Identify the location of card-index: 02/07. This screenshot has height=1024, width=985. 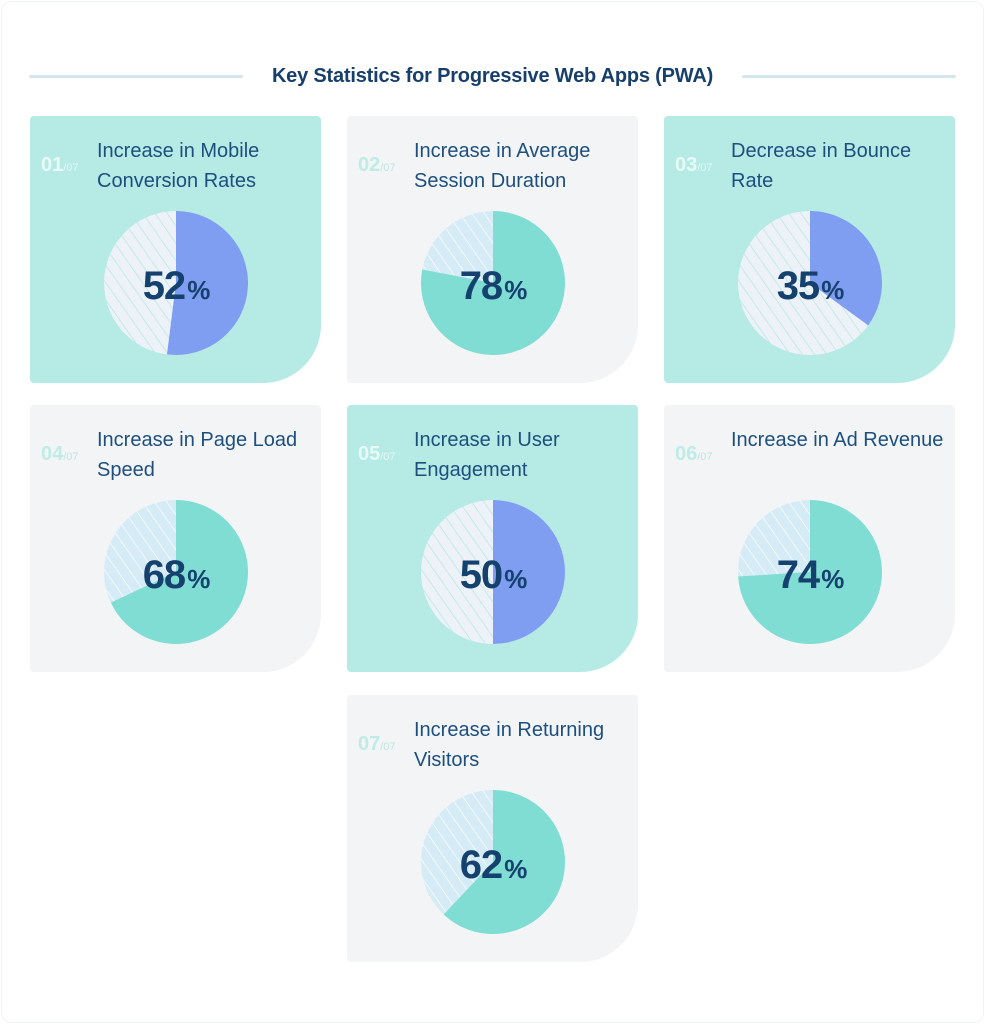
(377, 165).